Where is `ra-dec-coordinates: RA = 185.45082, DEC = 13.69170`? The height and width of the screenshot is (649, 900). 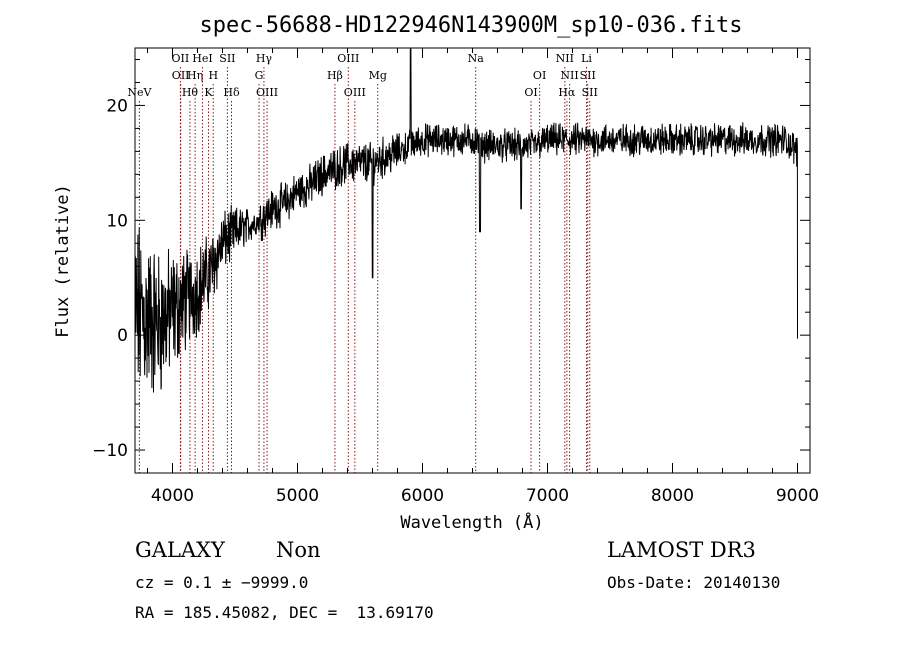
ra-dec-coordinates: RA = 185.45082, DEC = 13.69170 is located at coordinates (284, 612).